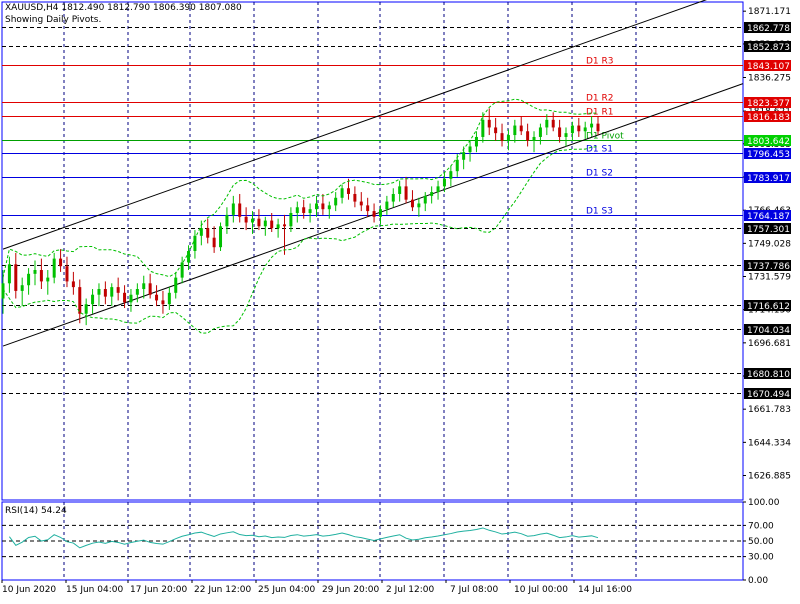 The image size is (800, 604). What do you see at coordinates (769, 278) in the screenshot?
I see `y-tick-label: 1731.579` at bounding box center [769, 278].